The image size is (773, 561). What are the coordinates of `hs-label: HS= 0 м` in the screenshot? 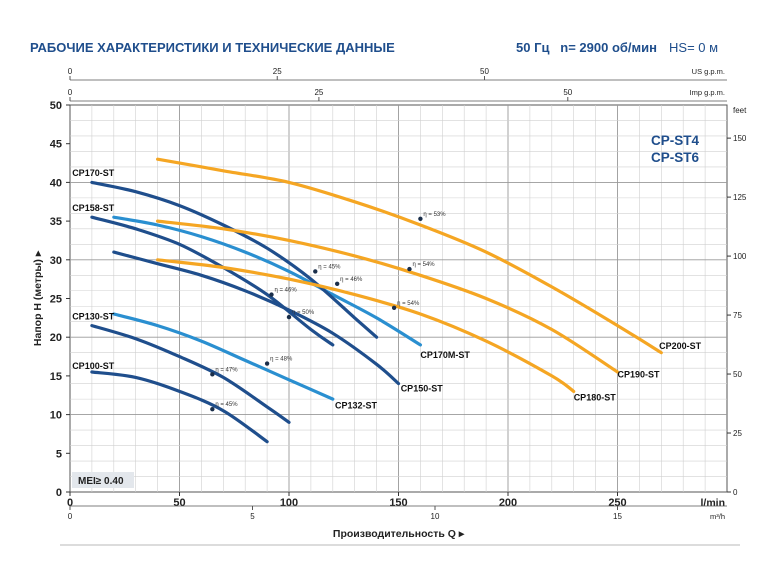 It's located at (694, 47).